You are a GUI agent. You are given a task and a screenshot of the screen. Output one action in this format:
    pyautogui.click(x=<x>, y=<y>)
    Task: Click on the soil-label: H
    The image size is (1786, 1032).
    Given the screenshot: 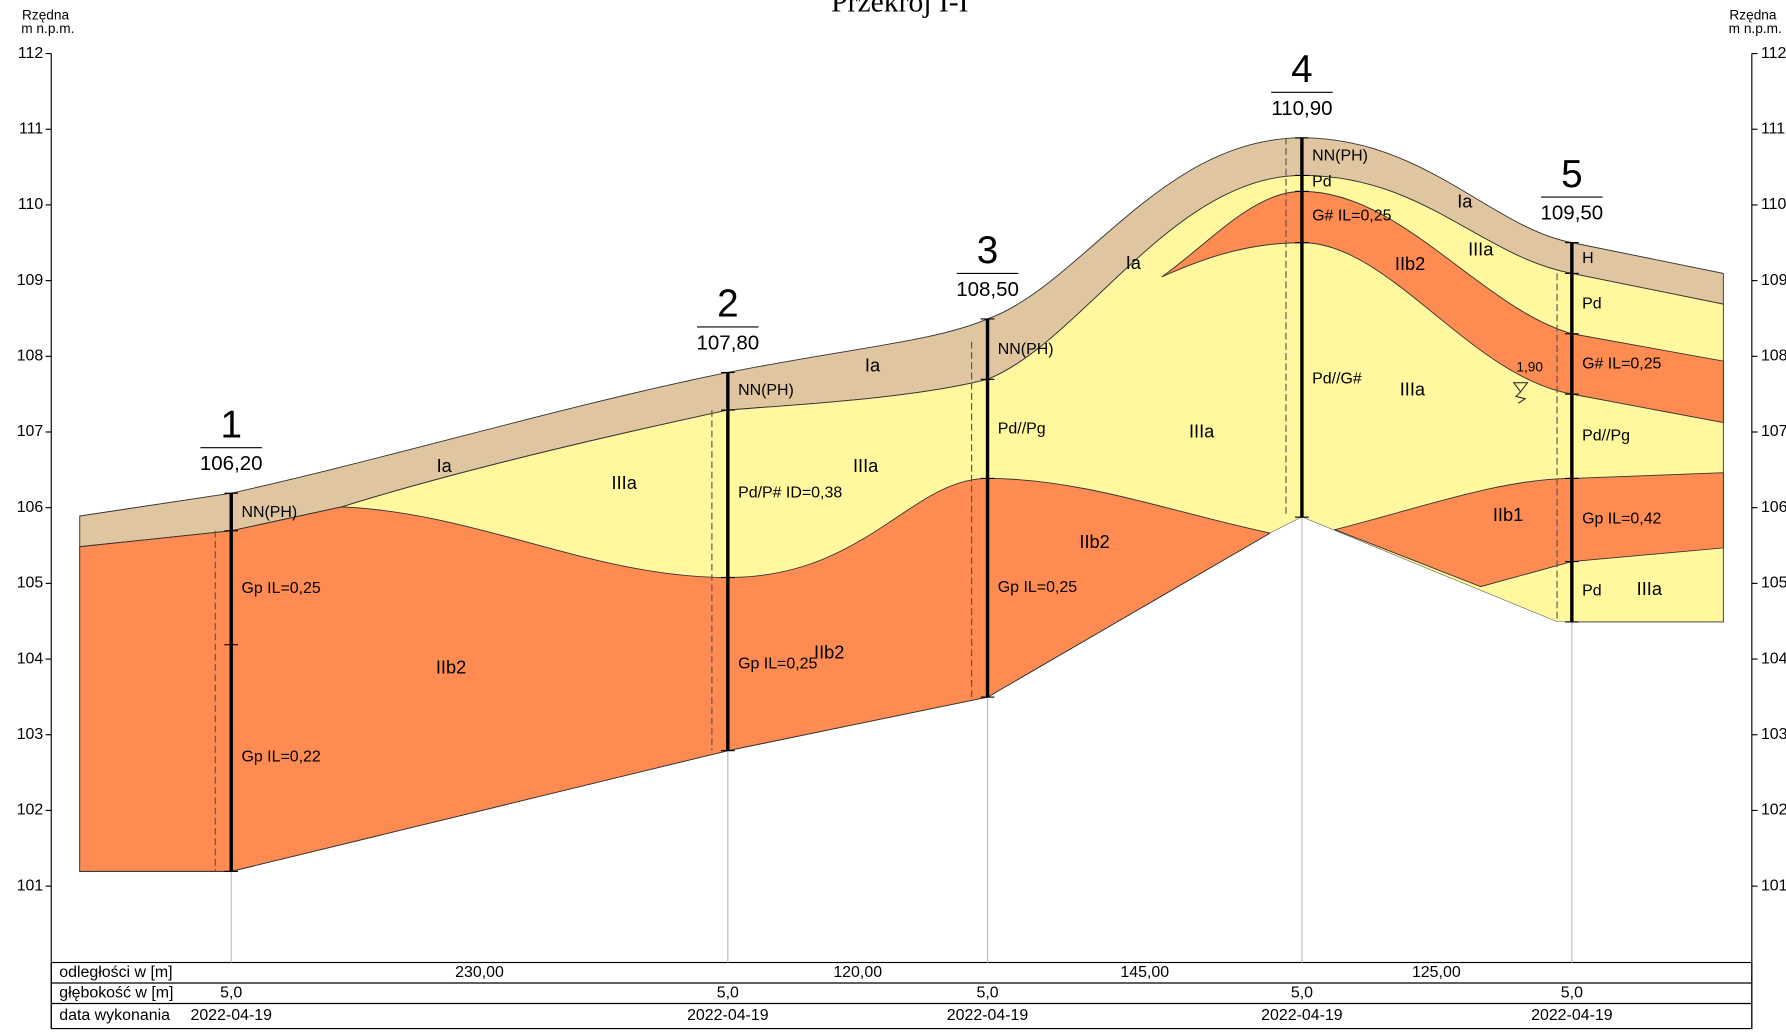 What is the action you would take?
    pyautogui.click(x=1588, y=258)
    